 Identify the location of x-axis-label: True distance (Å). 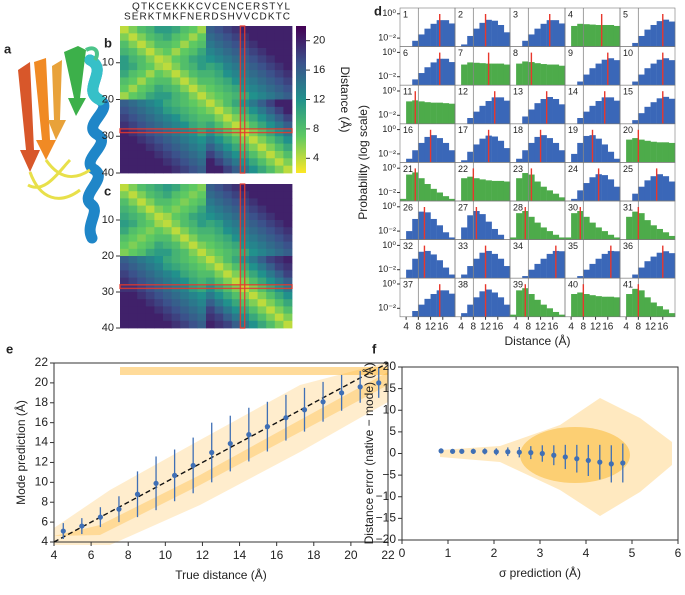
(221, 574).